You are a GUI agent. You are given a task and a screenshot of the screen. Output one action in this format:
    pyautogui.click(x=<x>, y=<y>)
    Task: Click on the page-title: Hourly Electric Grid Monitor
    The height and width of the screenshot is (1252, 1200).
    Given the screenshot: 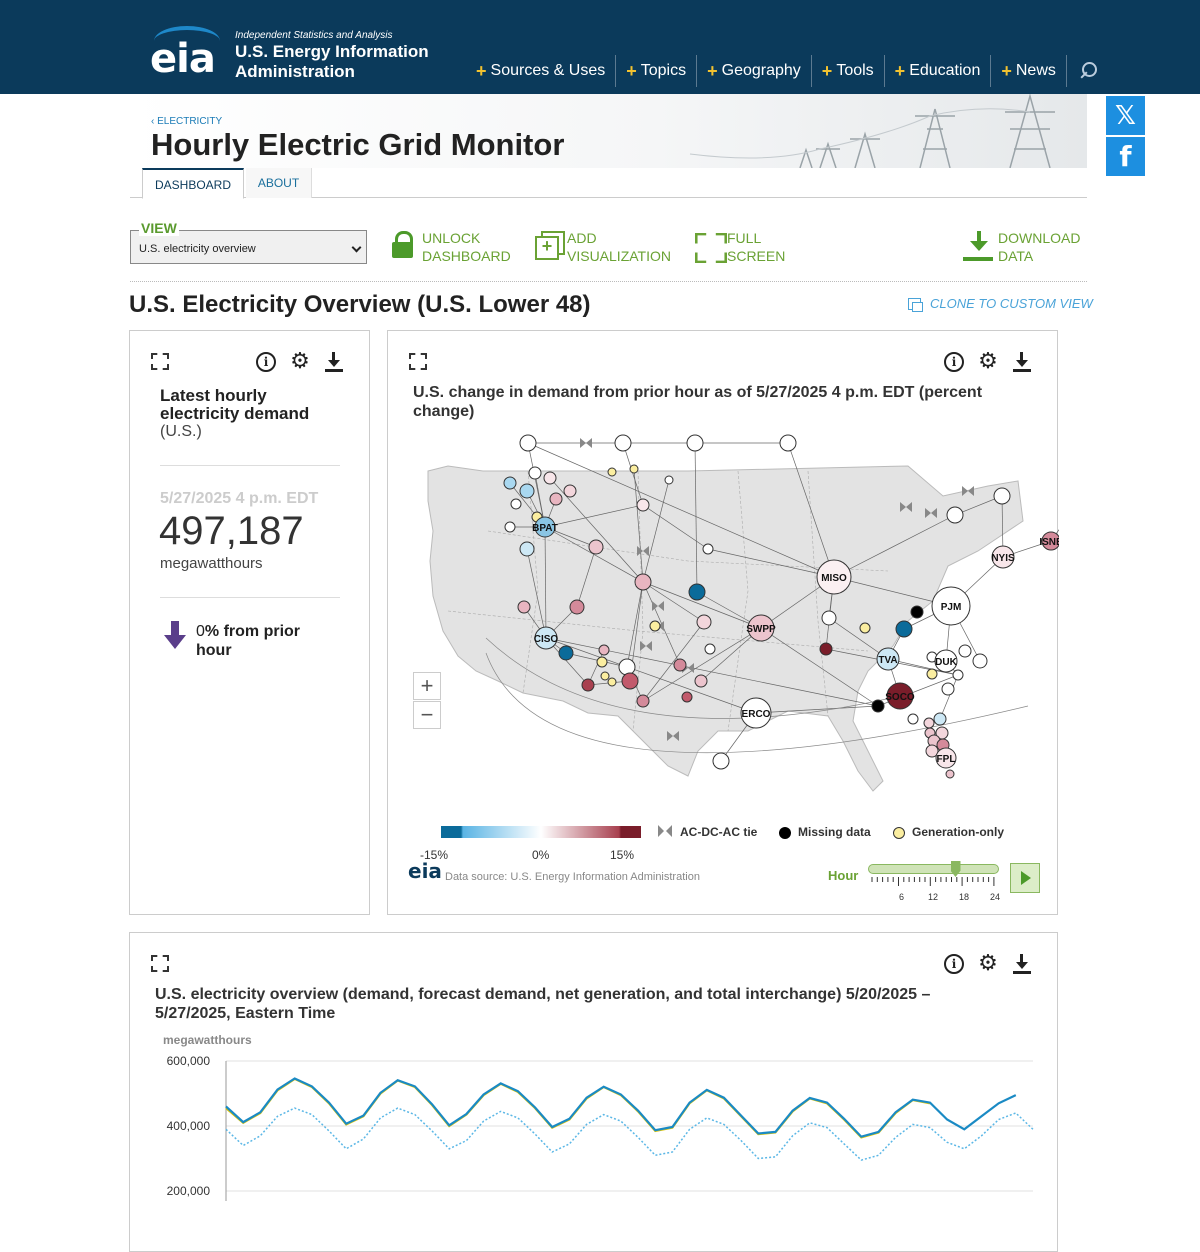 What is the action you would take?
    pyautogui.click(x=358, y=144)
    